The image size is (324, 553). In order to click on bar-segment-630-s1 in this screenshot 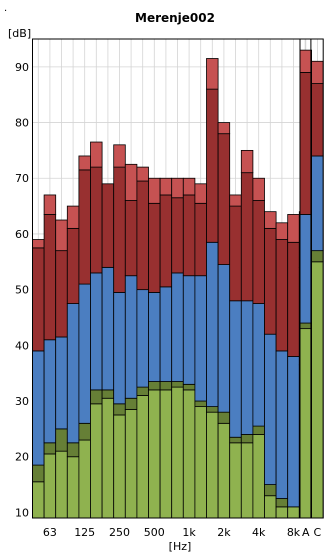, I will do `click(166, 386)`.